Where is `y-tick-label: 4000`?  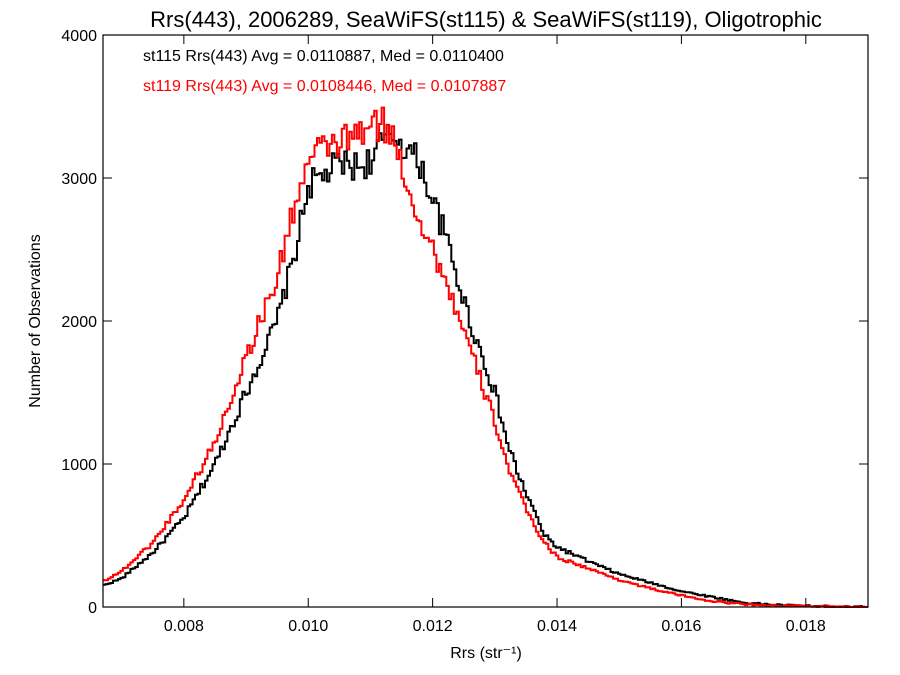 y-tick-label: 4000 is located at coordinates (79, 36).